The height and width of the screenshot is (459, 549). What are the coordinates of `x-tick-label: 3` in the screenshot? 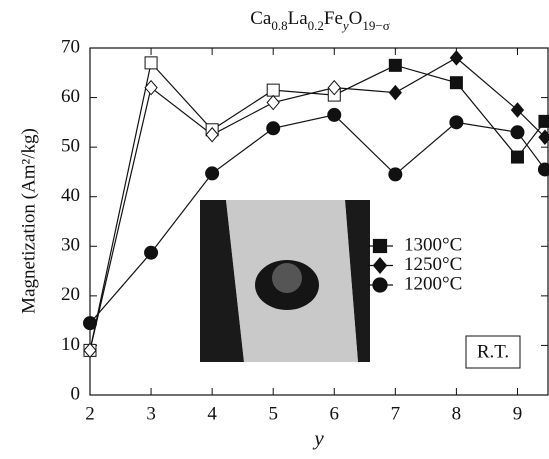 It's located at (151, 413).